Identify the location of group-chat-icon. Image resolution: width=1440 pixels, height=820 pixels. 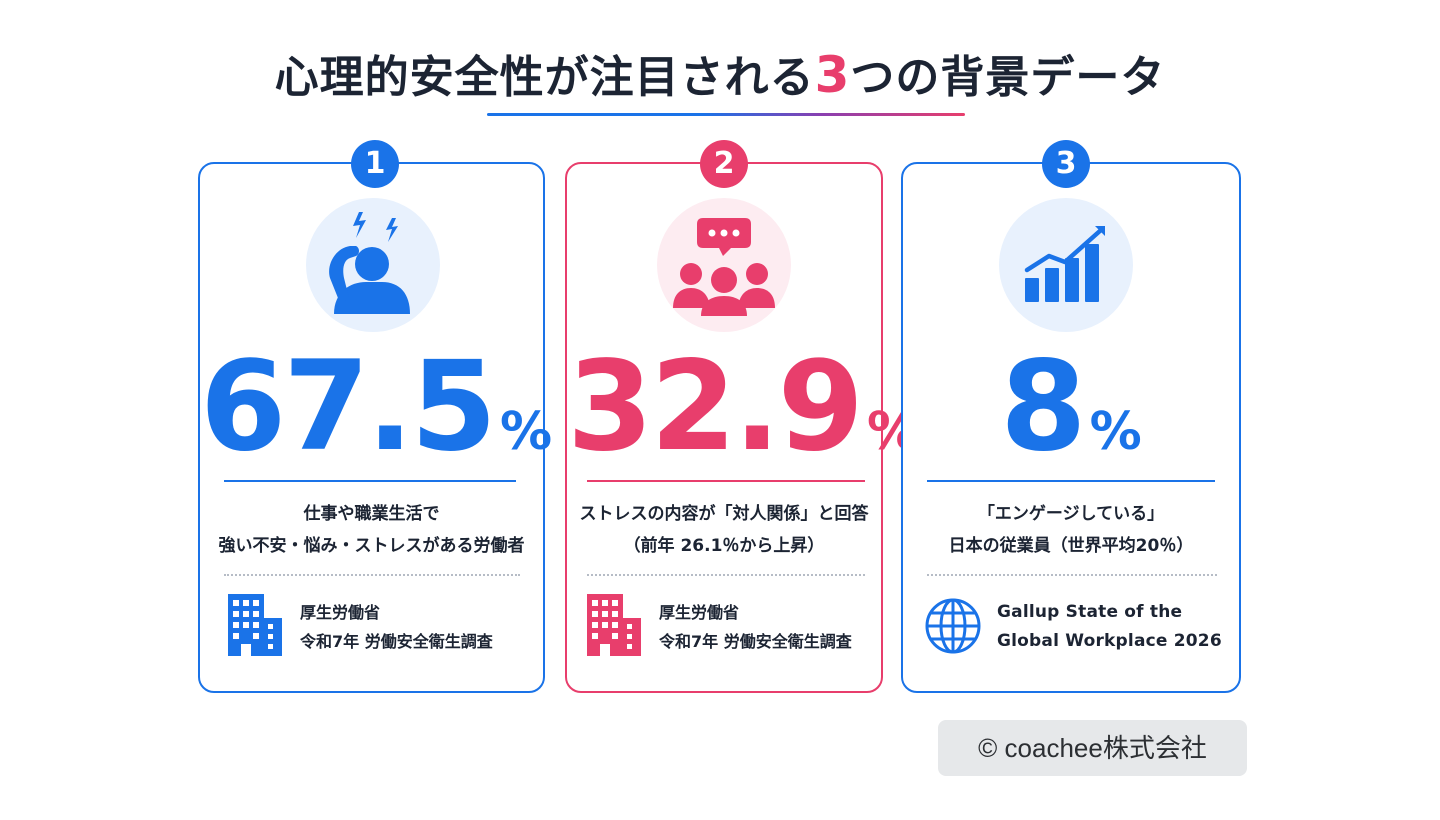
(724, 265).